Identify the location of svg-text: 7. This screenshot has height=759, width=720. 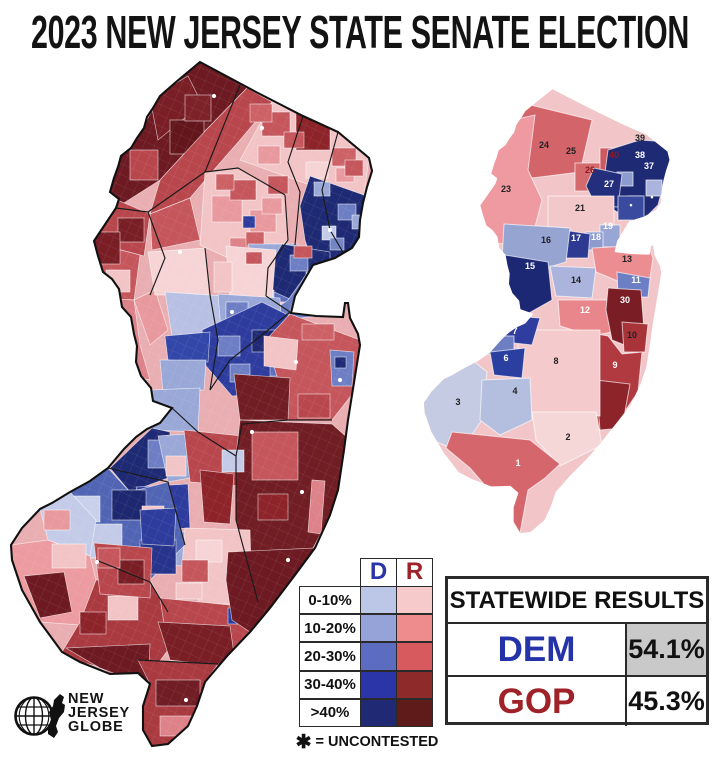
(514, 331).